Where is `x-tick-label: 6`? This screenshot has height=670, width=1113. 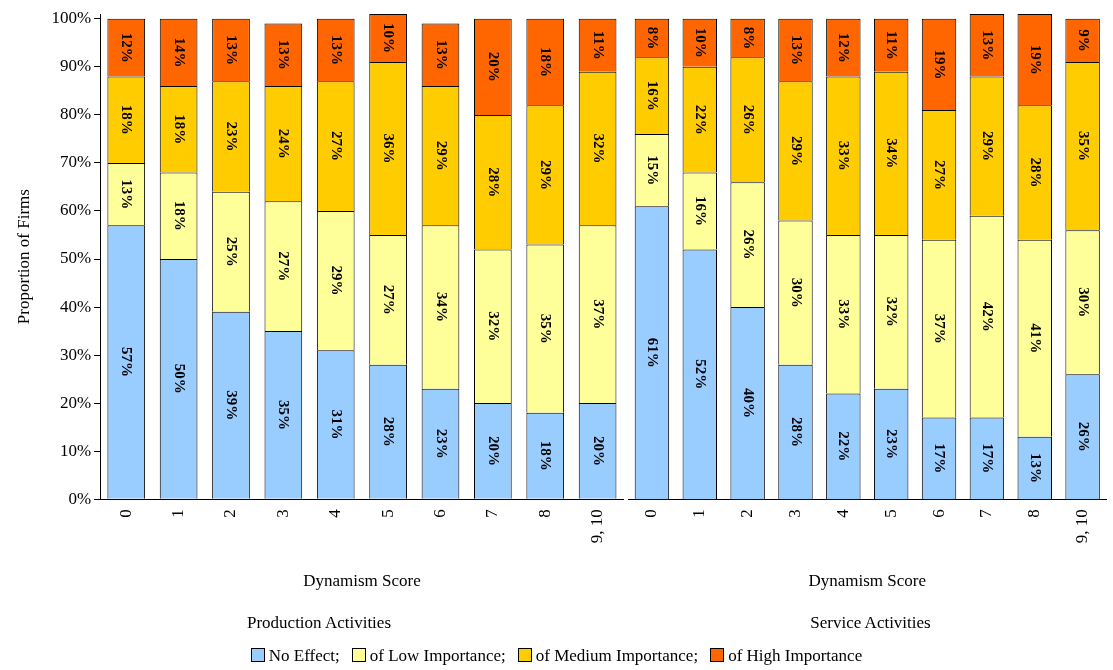
x-tick-label: 6 is located at coordinates (439, 513).